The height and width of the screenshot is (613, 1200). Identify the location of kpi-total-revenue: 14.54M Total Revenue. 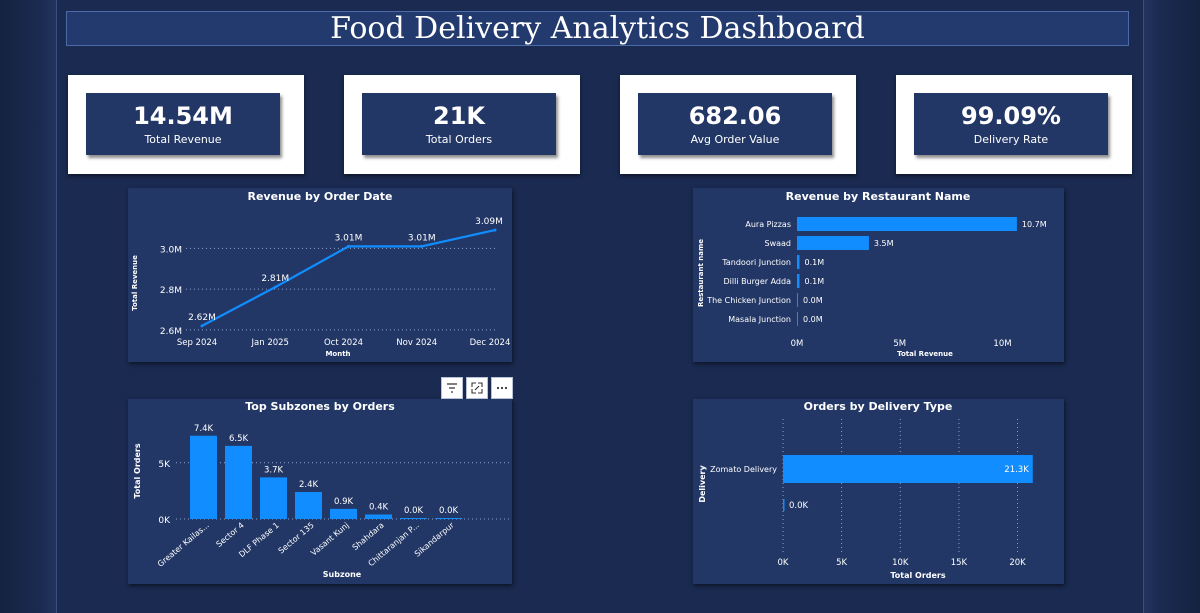
(186, 124).